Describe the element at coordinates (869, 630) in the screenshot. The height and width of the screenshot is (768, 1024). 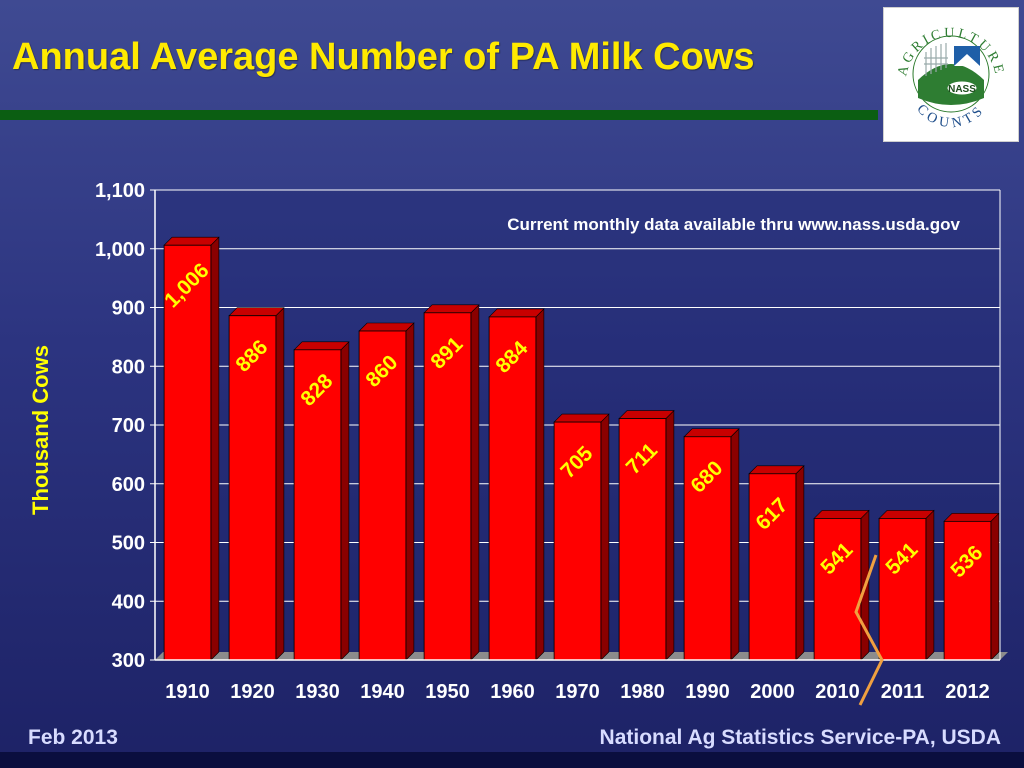
I see `axis-break-line` at that location.